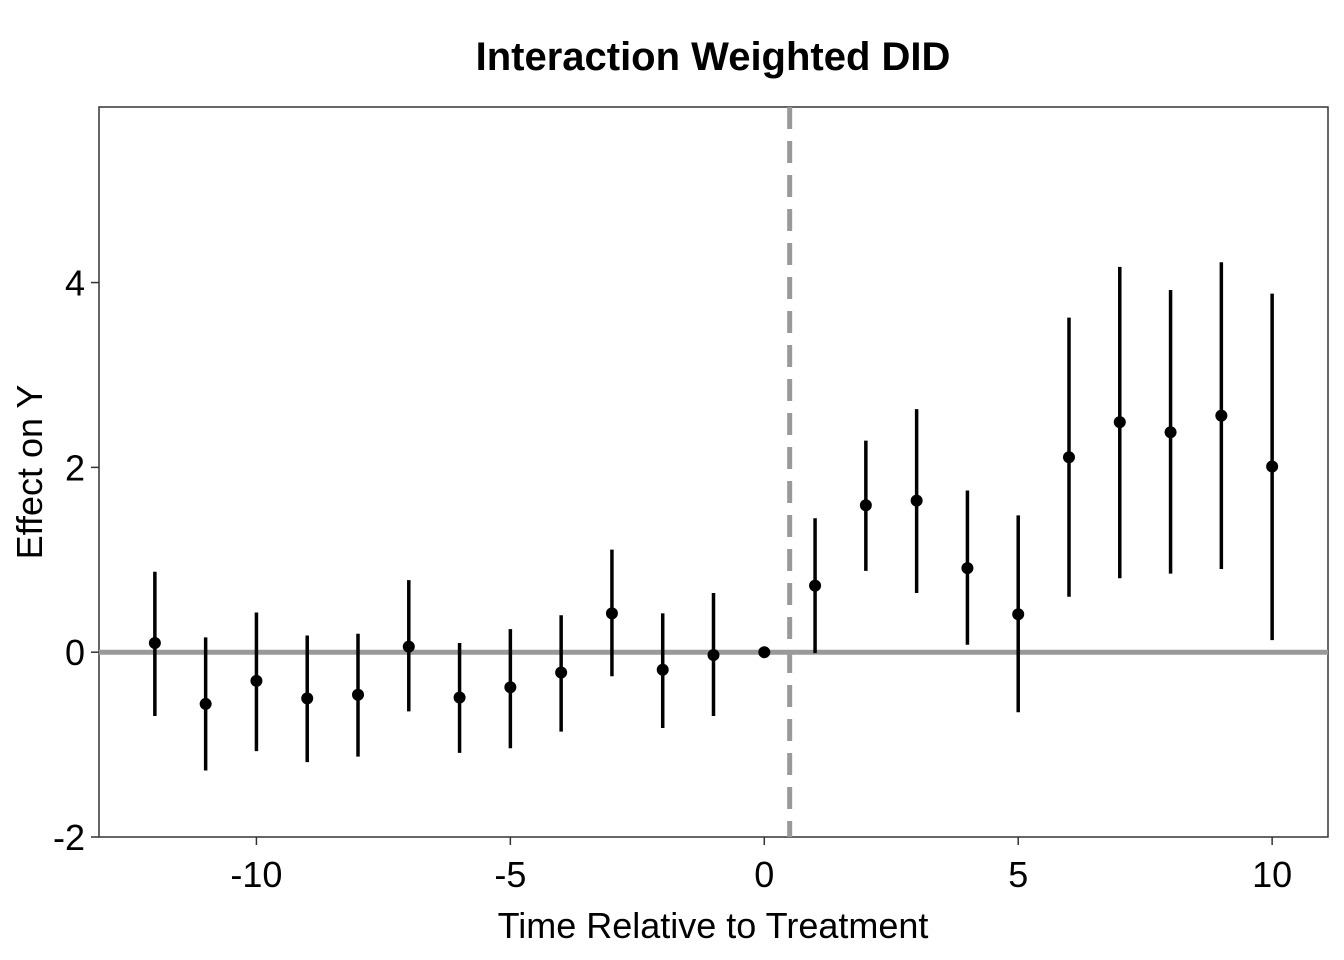  What do you see at coordinates (713, 925) in the screenshot?
I see `x-axis-title: Time Relative to Treatment` at bounding box center [713, 925].